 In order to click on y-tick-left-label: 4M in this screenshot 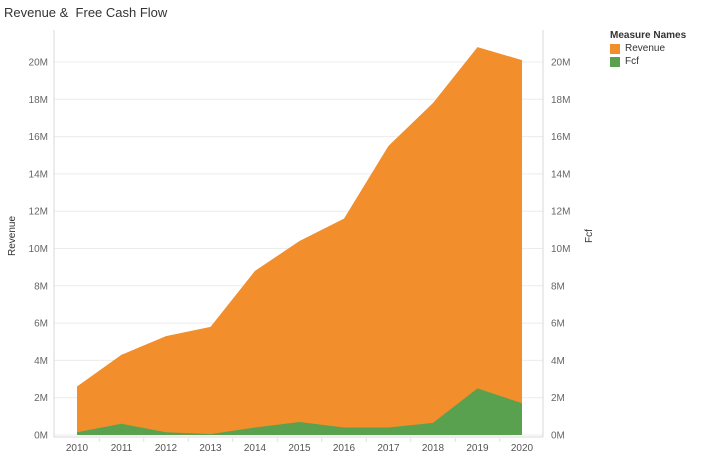, I will do `click(41, 361)`.